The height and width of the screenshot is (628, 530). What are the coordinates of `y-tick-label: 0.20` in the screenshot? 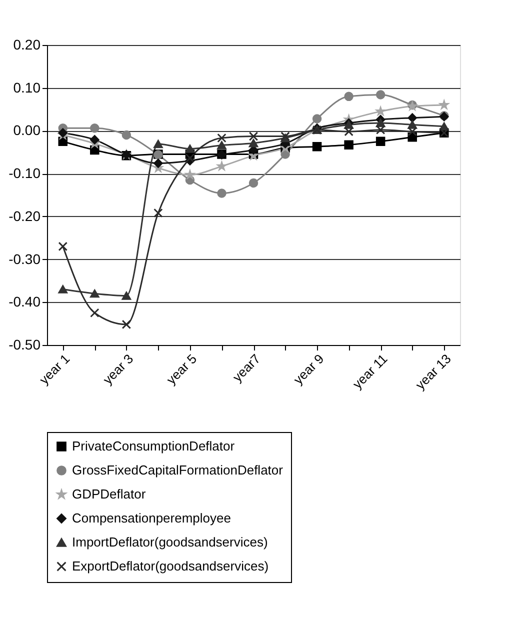 It's located at (27, 44).